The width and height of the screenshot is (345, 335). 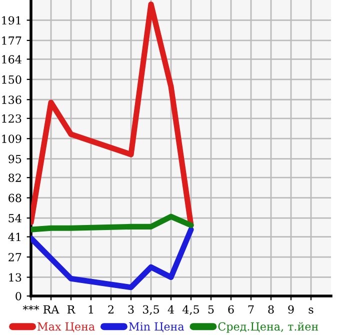 I want to click on x-tick-label: 1, so click(x=90, y=309).